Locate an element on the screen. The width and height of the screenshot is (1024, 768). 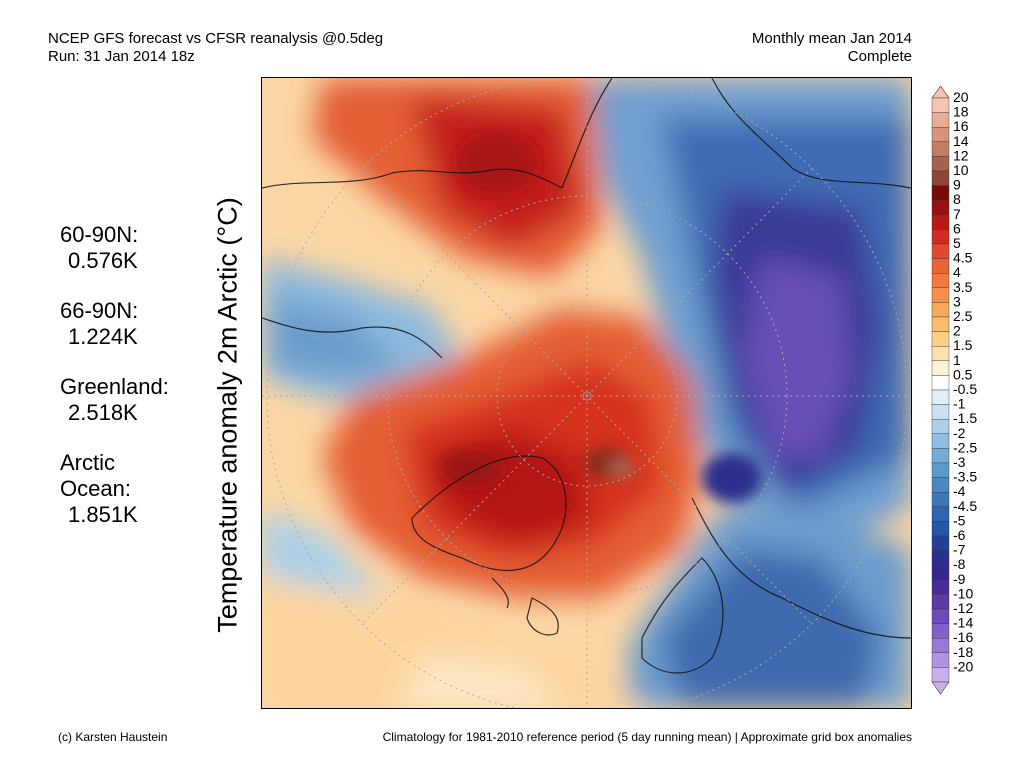
colorbar-tick-label: -8 is located at coordinates (959, 564).